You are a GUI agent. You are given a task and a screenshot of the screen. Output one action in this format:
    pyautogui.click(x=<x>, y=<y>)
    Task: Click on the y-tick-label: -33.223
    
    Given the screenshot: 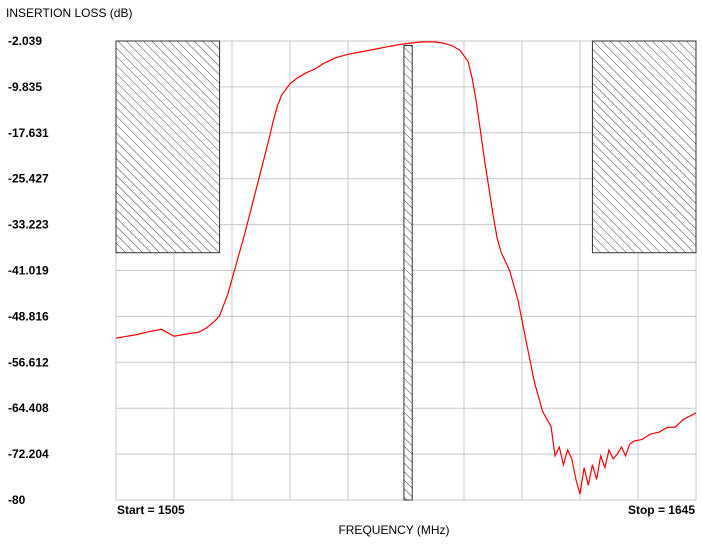 What is the action you would take?
    pyautogui.click(x=28, y=225)
    